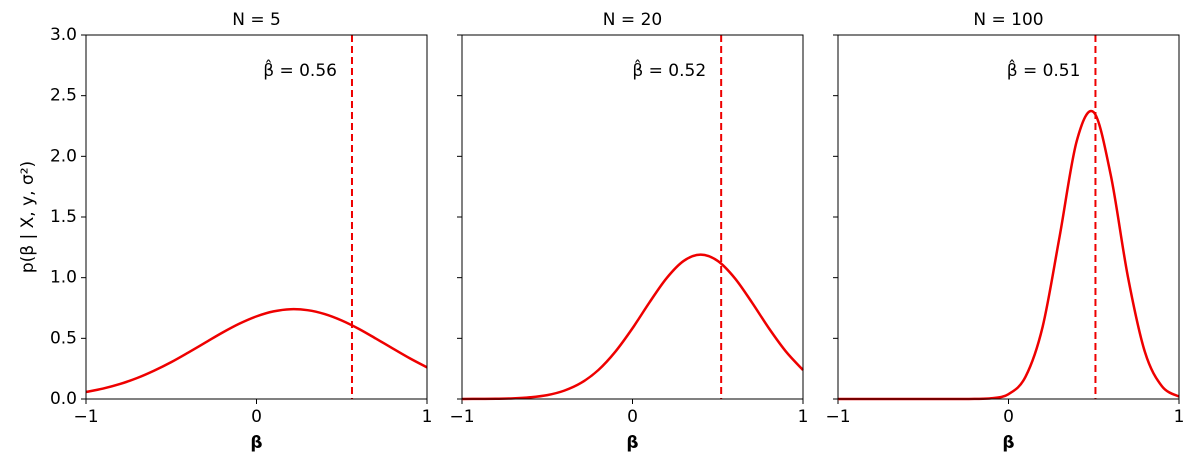 The width and height of the screenshot is (1200, 466). I want to click on estimate-label: β̂ = 0.56, so click(300, 69).